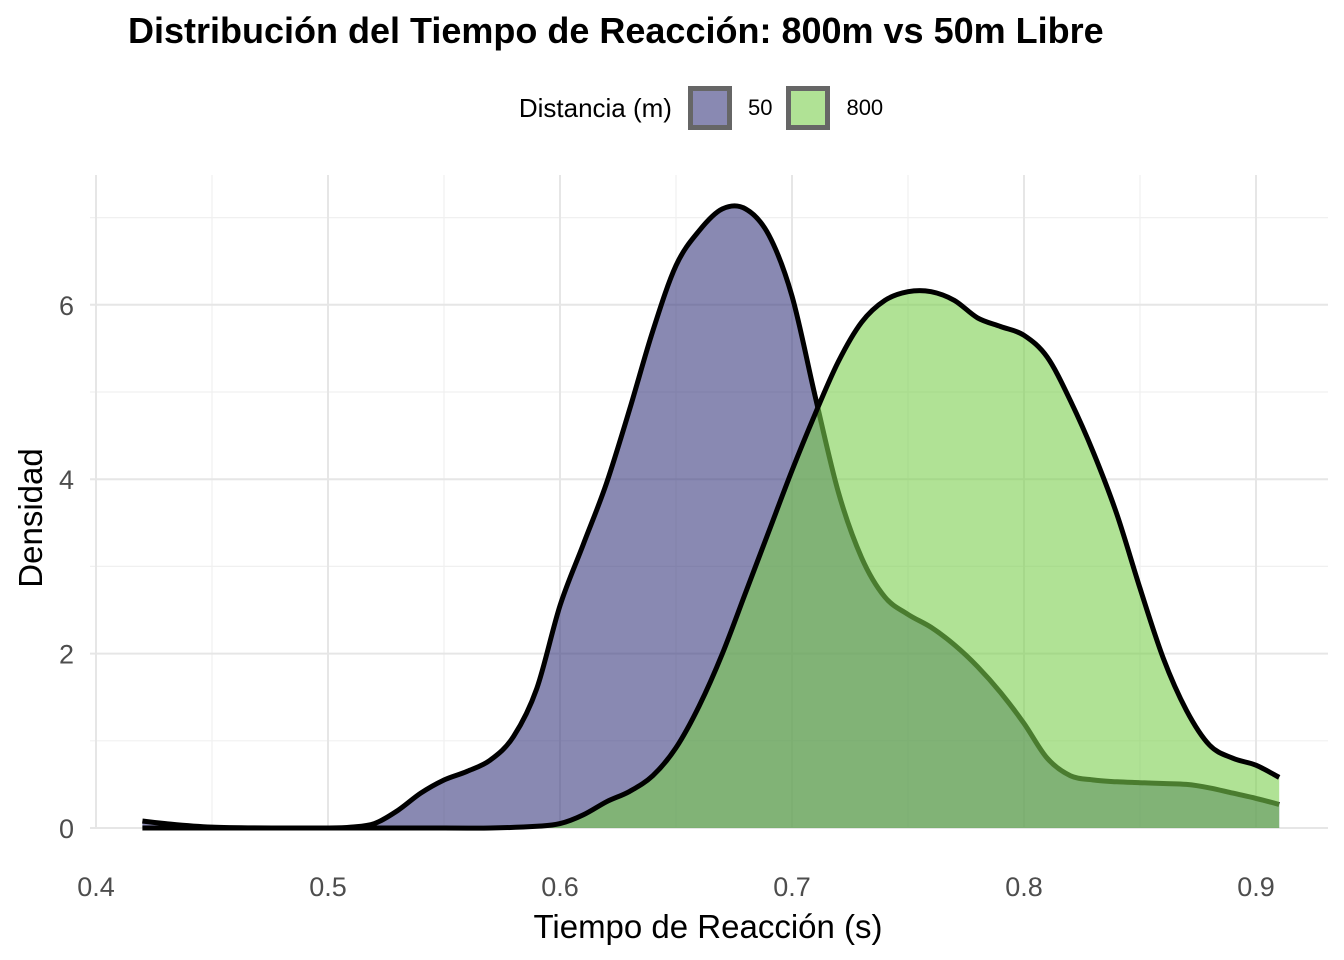 This screenshot has height=960, width=1344. What do you see at coordinates (66, 480) in the screenshot?
I see `y-tick-label: 4` at bounding box center [66, 480].